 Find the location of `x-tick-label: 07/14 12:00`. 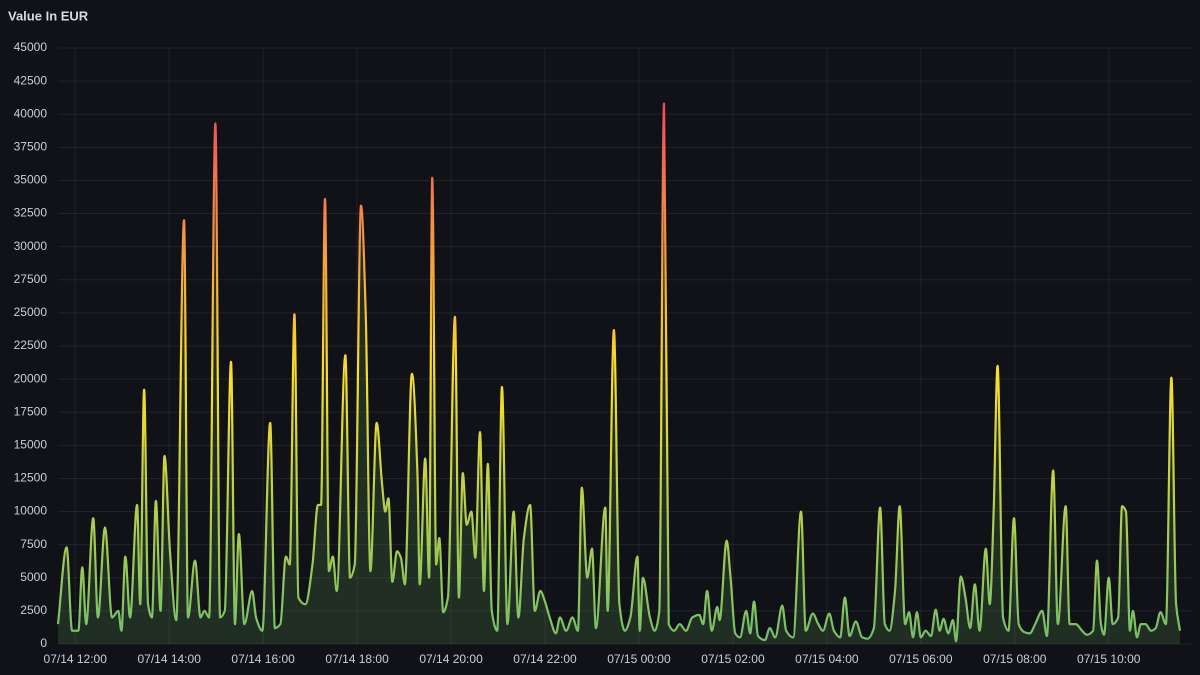

x-tick-label: 07/14 12:00 is located at coordinates (76, 659).